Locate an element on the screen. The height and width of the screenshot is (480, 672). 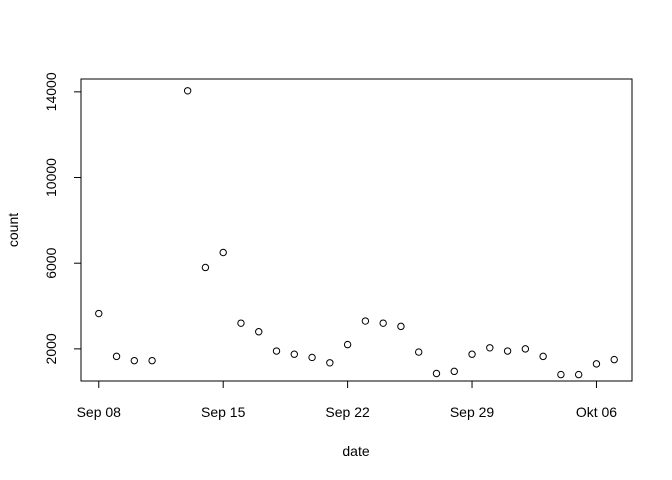
x-tick-label: Sep 22 is located at coordinates (347, 412).